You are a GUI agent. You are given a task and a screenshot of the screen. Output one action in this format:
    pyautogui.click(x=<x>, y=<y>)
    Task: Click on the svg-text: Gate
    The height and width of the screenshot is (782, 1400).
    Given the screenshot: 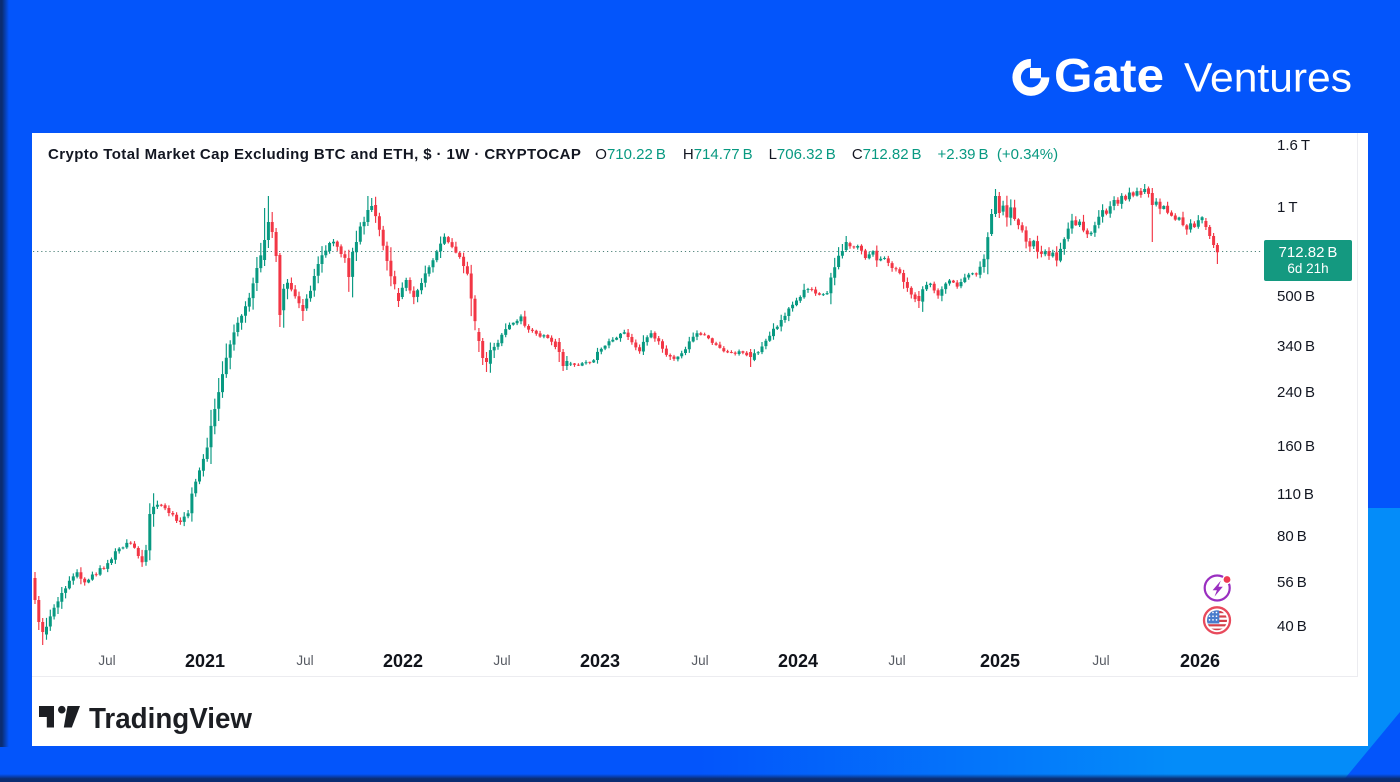 What is the action you would take?
    pyautogui.click(x=1109, y=77)
    